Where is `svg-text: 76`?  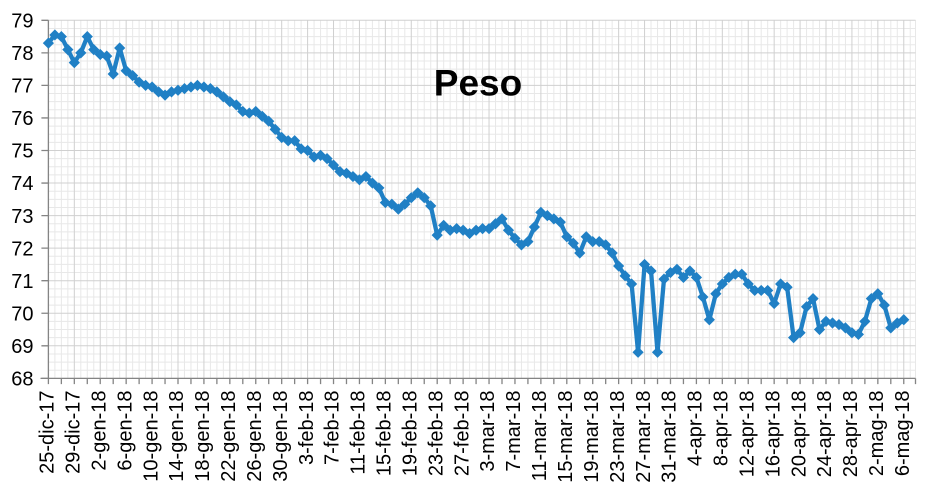 svg-text: 76 is located at coordinates (22, 119).